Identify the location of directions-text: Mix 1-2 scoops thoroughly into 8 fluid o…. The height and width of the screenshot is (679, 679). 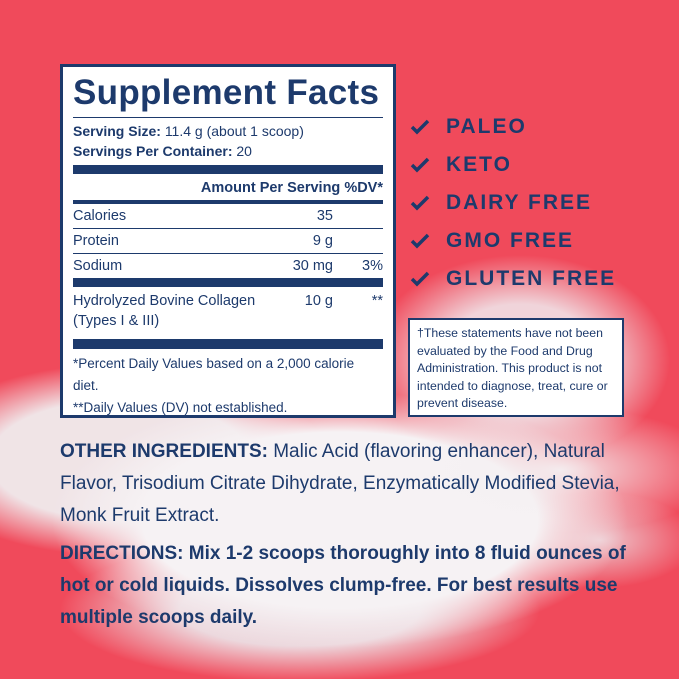
(343, 585).